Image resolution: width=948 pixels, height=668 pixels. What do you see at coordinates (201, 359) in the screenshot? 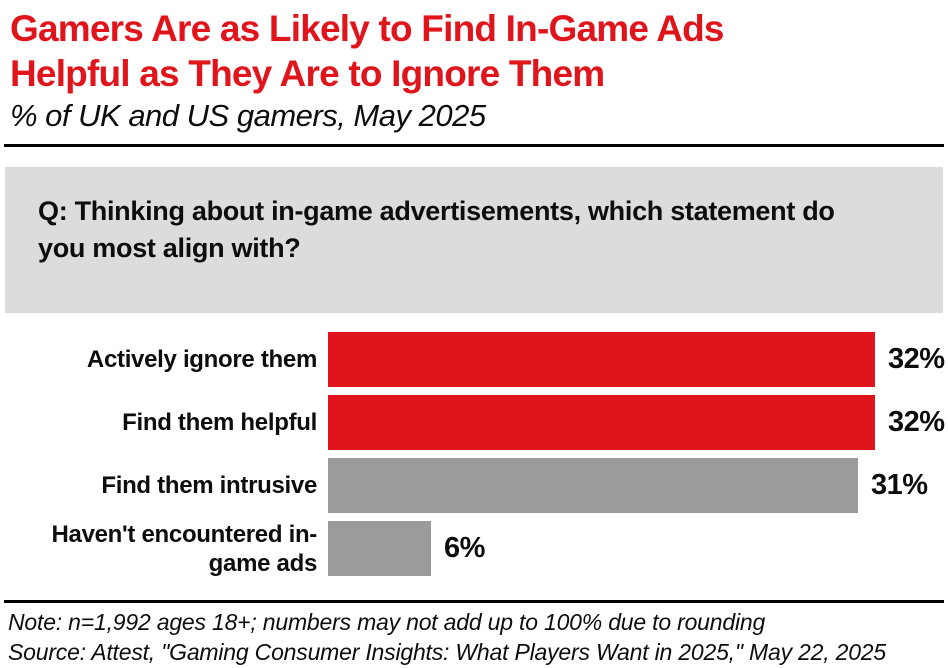
I see `category-label: Actively ignore them` at bounding box center [201, 359].